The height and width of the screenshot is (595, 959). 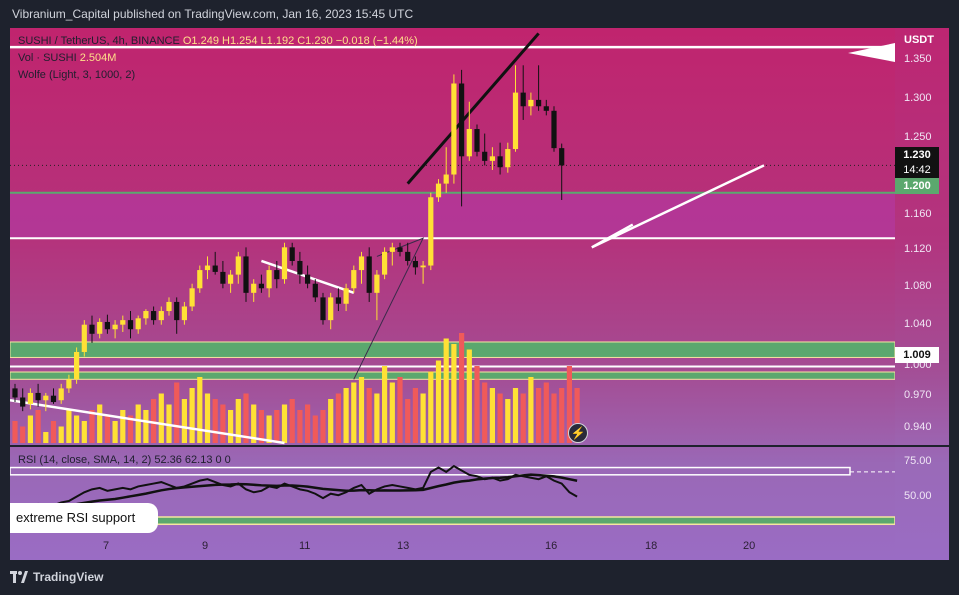 I want to click on price-scale, so click(x=922, y=294).